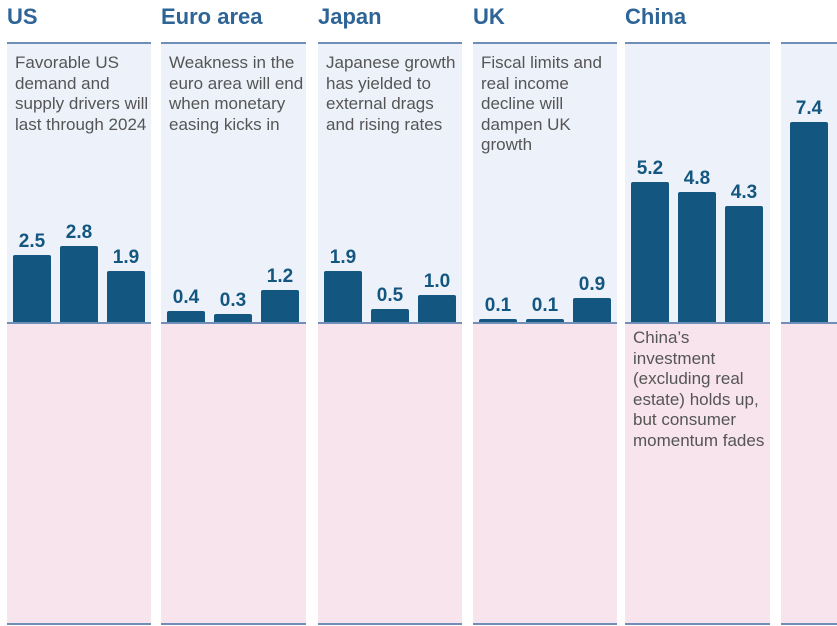  I want to click on bar-value-label: 4.8, so click(697, 179).